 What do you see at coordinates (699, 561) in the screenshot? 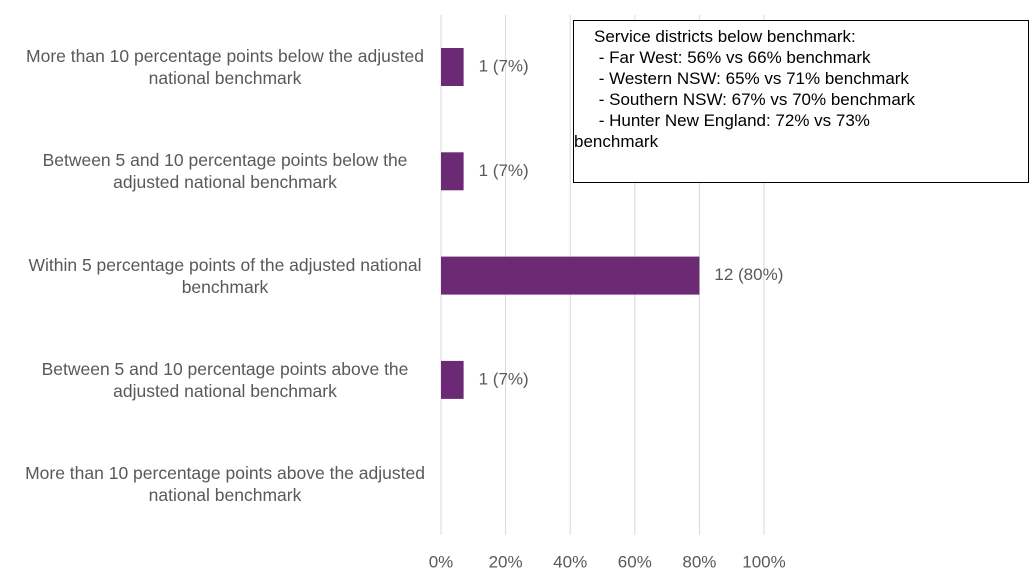
I see `x-tick-label: 80%` at bounding box center [699, 561].